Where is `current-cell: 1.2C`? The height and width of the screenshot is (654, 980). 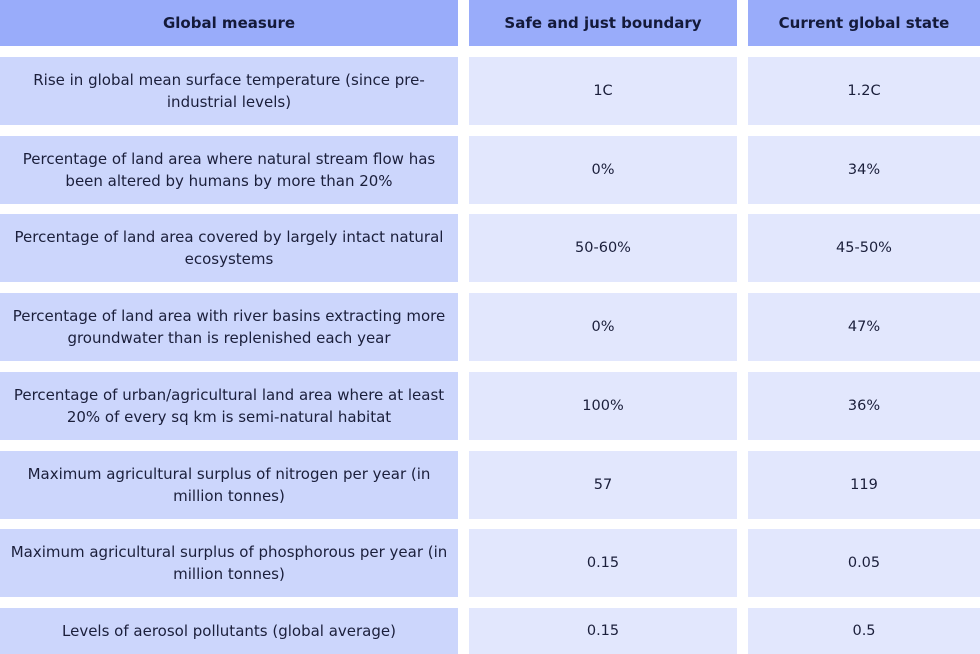 current-cell: 1.2C is located at coordinates (864, 91).